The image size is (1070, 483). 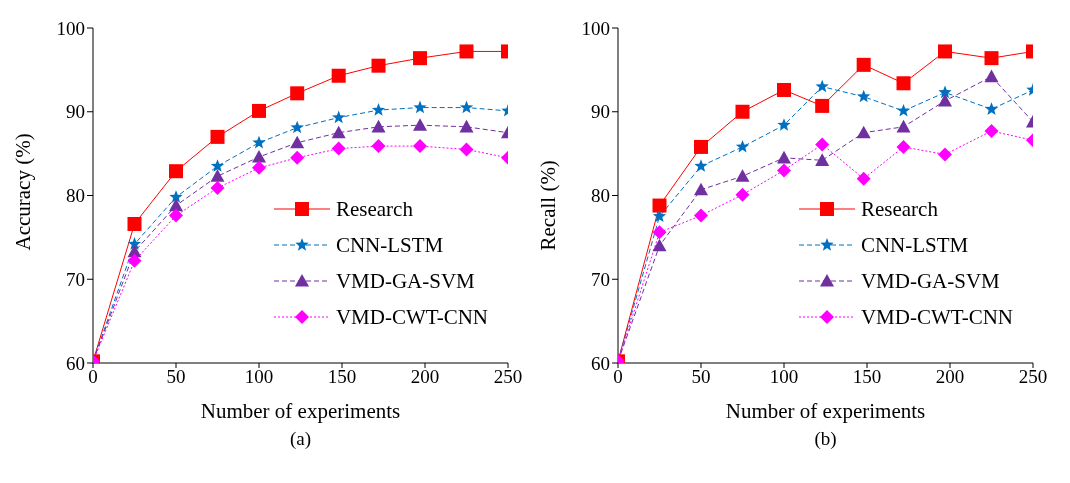 What do you see at coordinates (300, 439) in the screenshot?
I see `text: (a)` at bounding box center [300, 439].